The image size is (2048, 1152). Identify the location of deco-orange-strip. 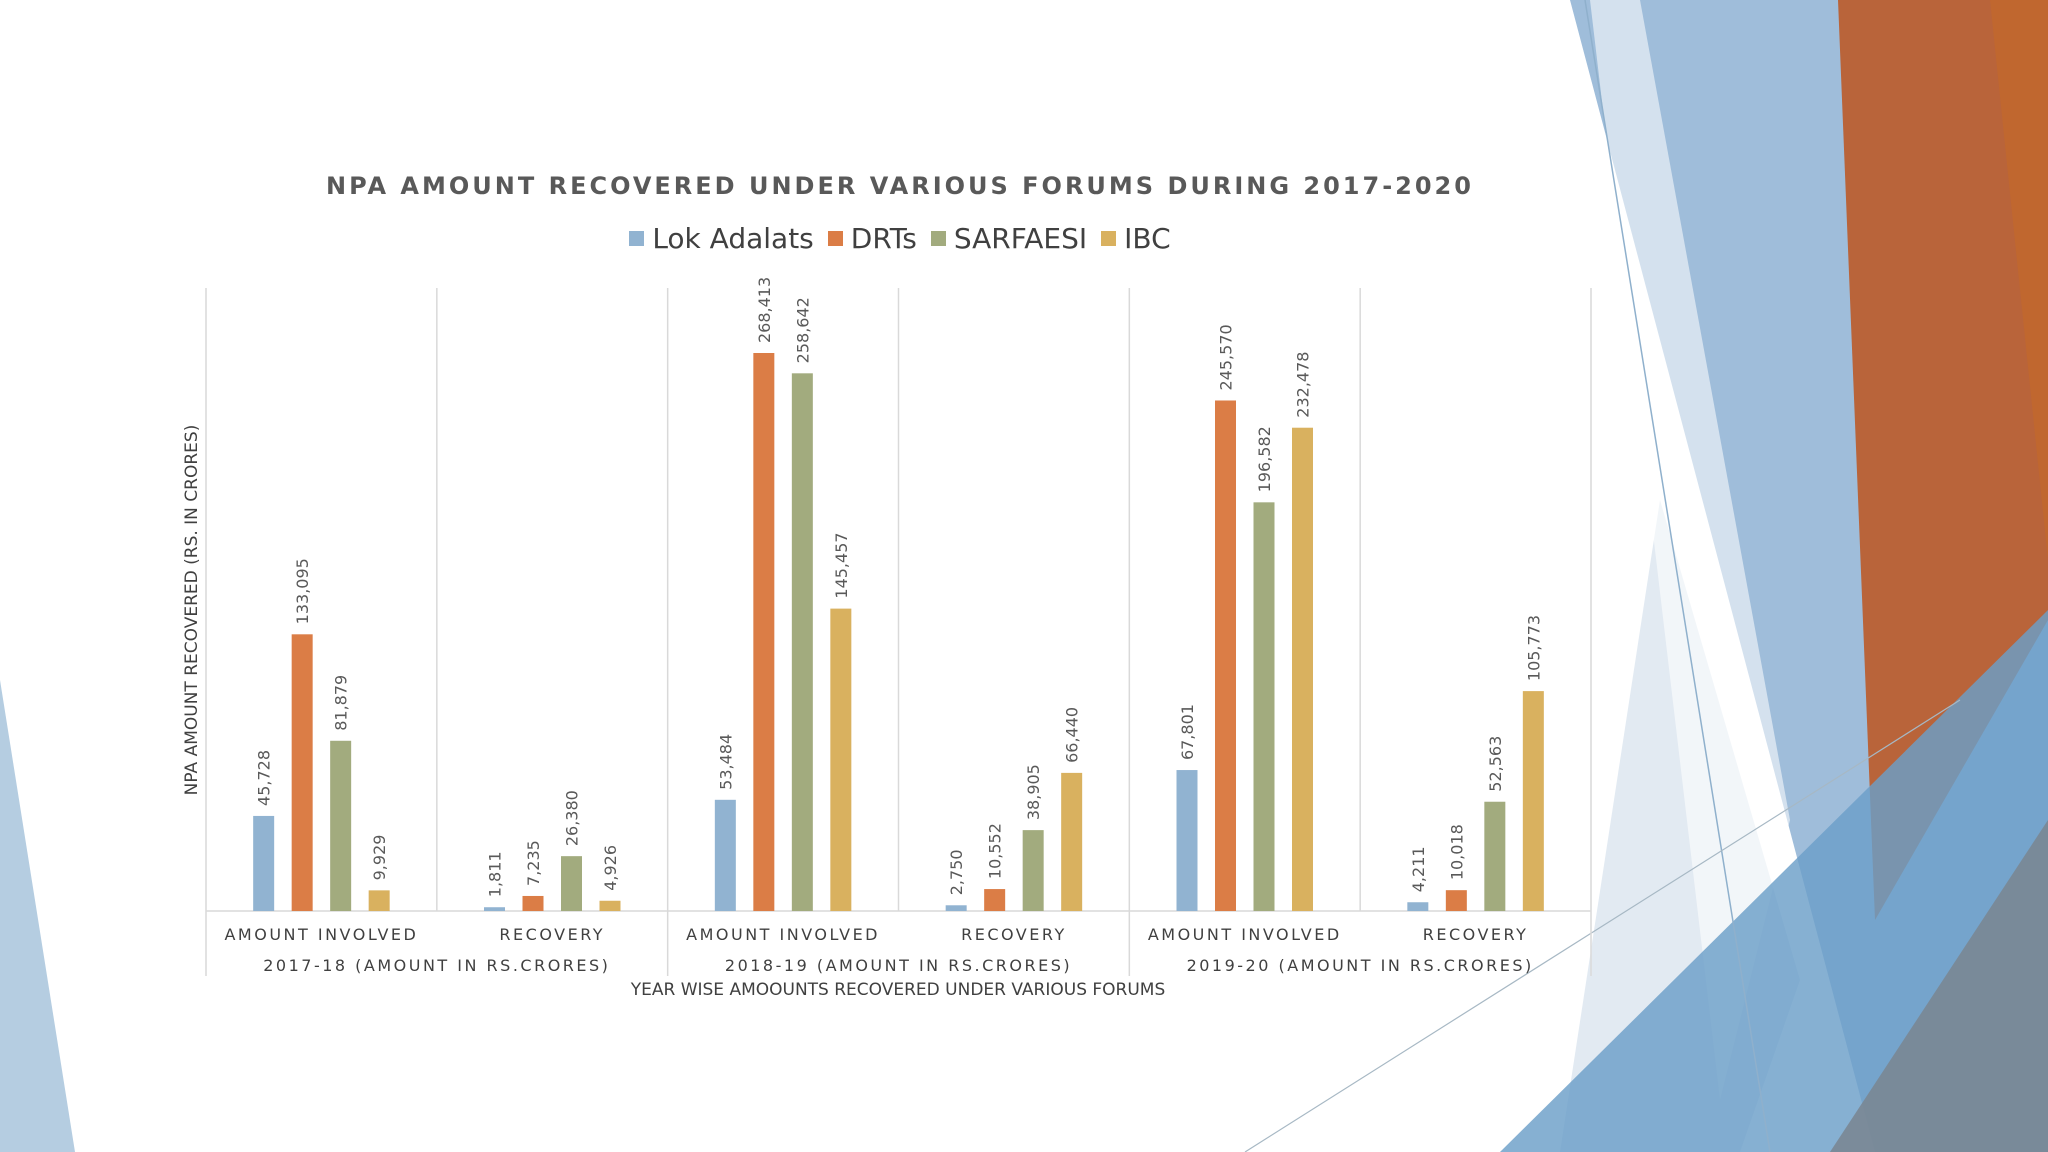
(2019, 280).